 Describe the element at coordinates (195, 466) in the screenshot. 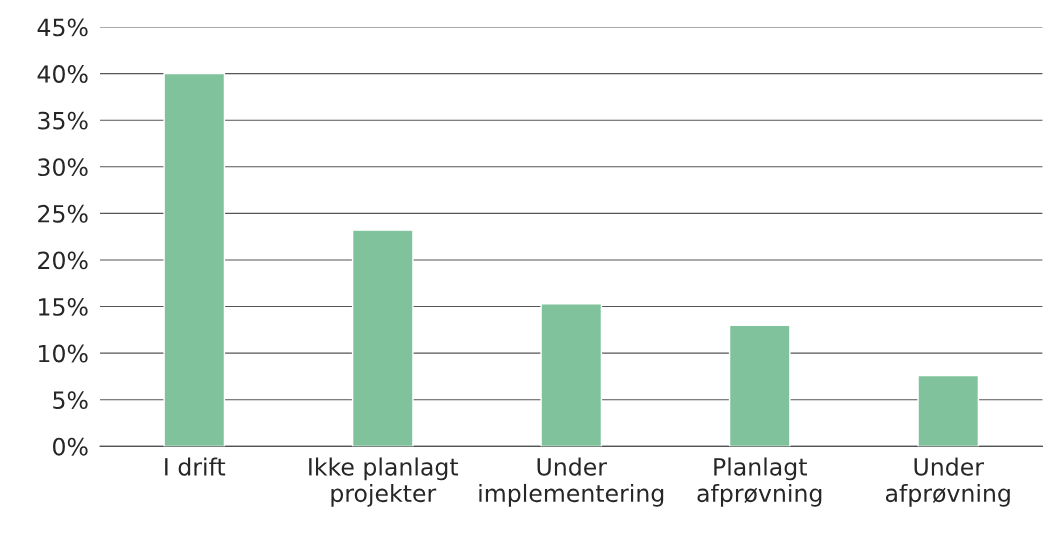

I see `x-tick-label: I drift` at that location.